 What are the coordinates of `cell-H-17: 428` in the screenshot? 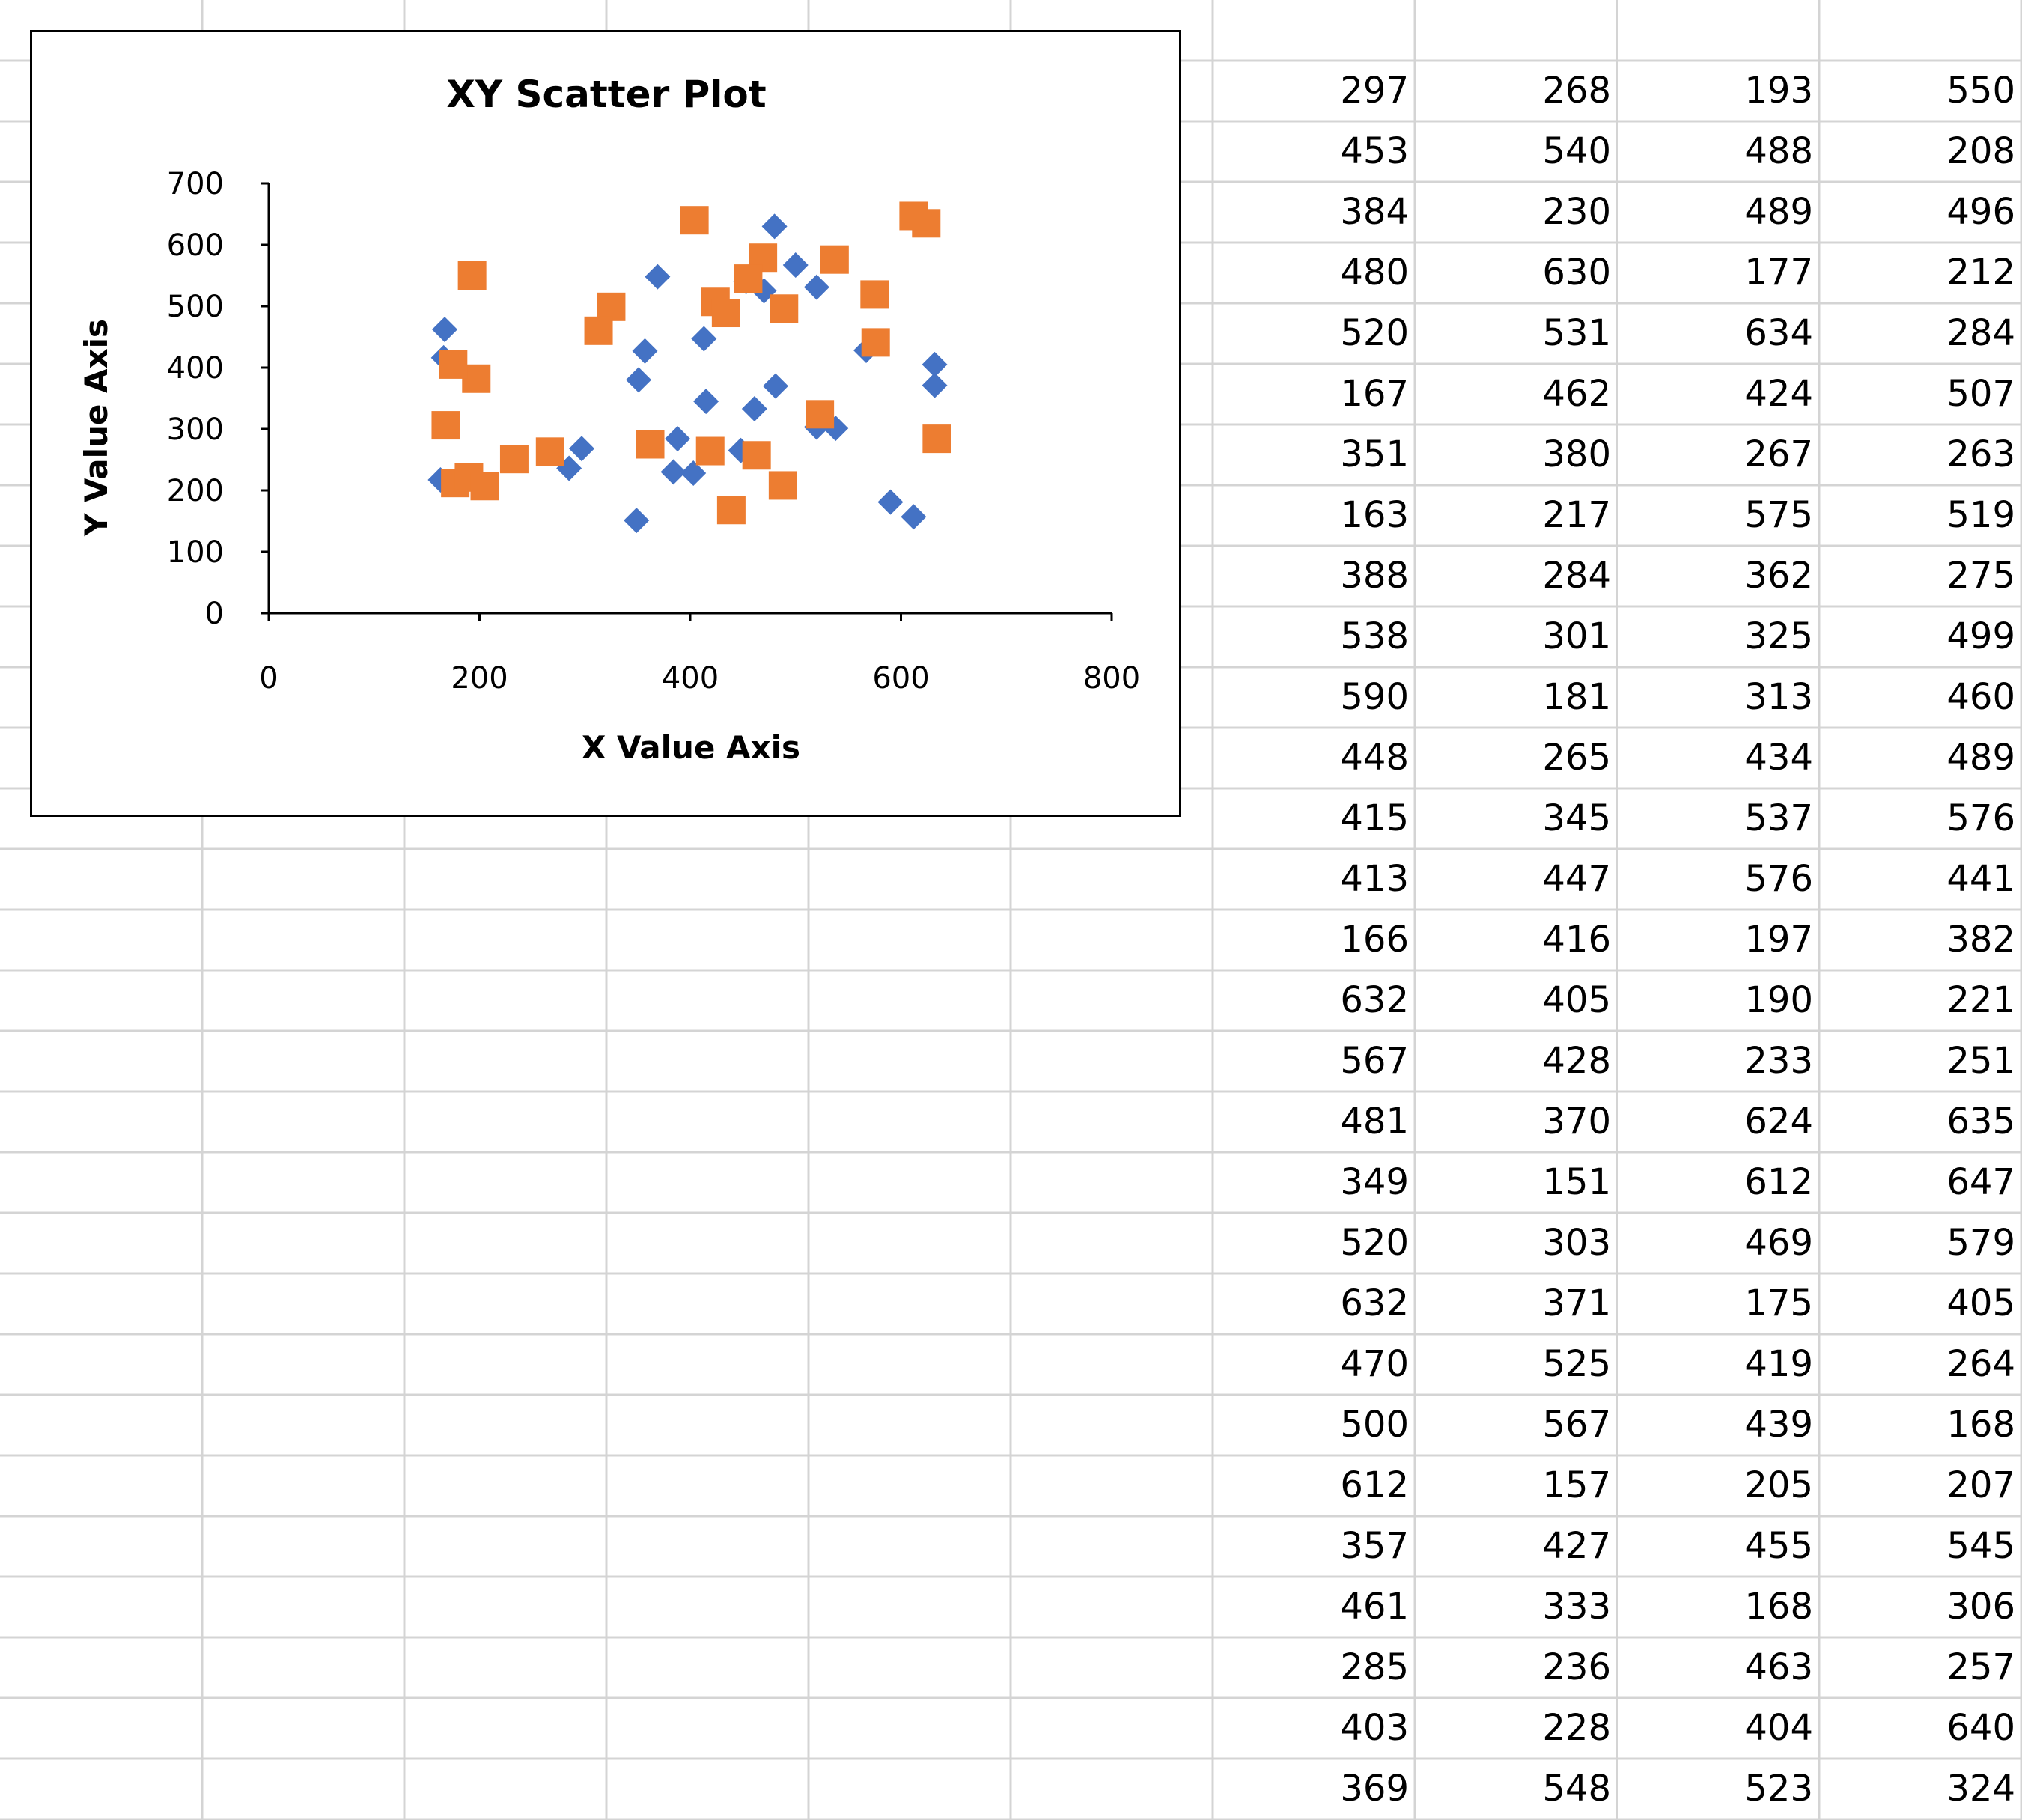 It's located at (1576, 1061).